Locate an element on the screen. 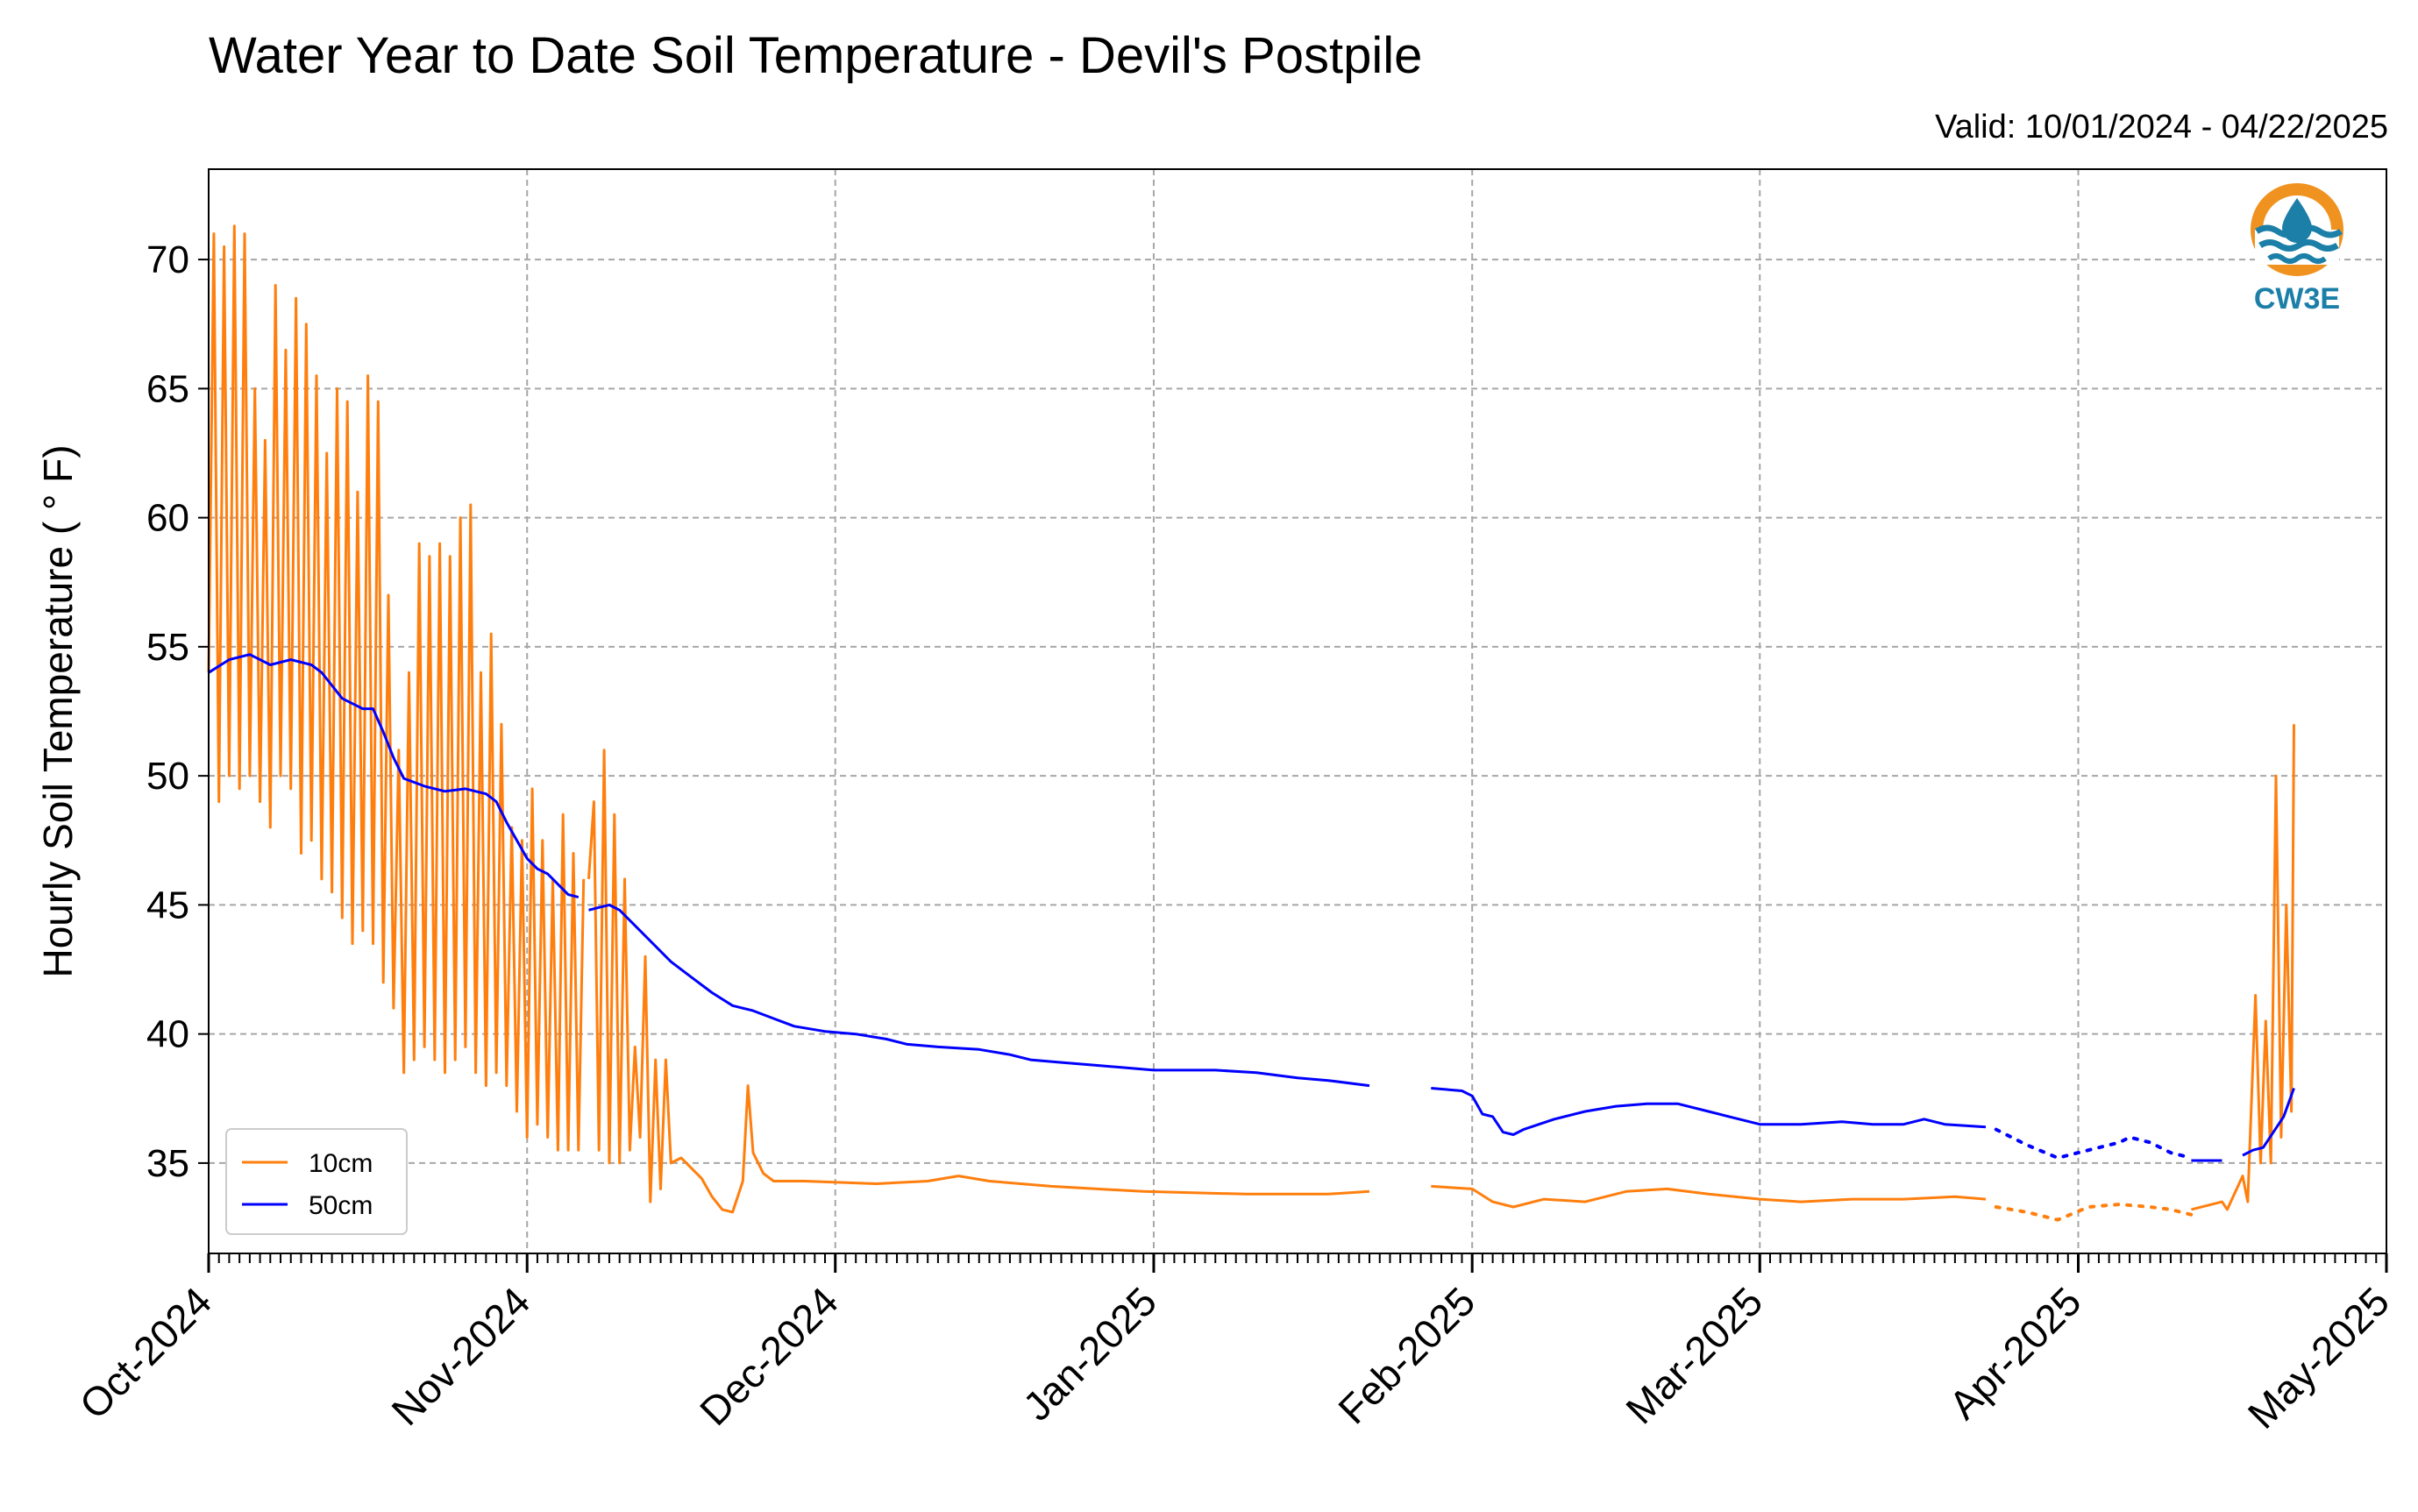 The width and height of the screenshot is (2418, 1512). x-tick-label: May-2025 is located at coordinates (2318, 1357).